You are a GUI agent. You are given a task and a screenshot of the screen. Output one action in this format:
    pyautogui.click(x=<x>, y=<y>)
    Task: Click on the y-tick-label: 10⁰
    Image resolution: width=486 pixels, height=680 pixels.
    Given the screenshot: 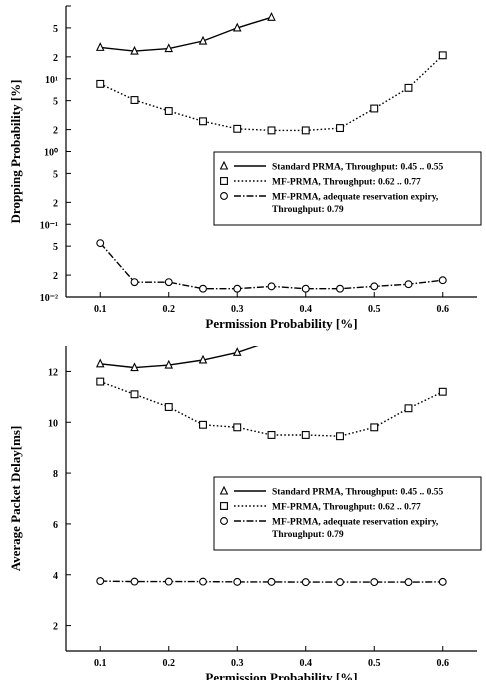 What is the action you would take?
    pyautogui.click(x=51, y=153)
    